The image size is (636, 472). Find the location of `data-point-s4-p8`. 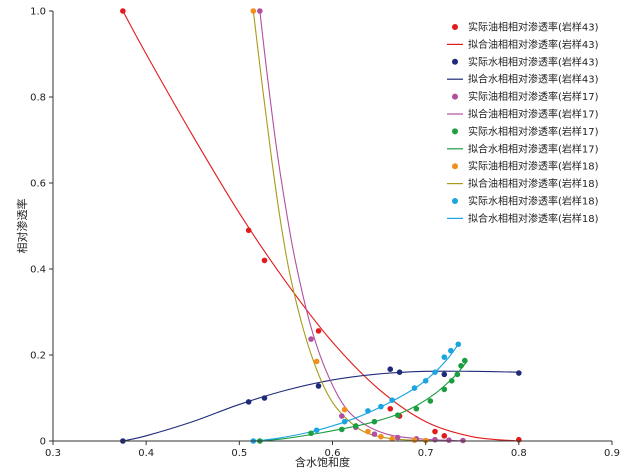

data-point-s4-p8 is located at coordinates (449, 440).